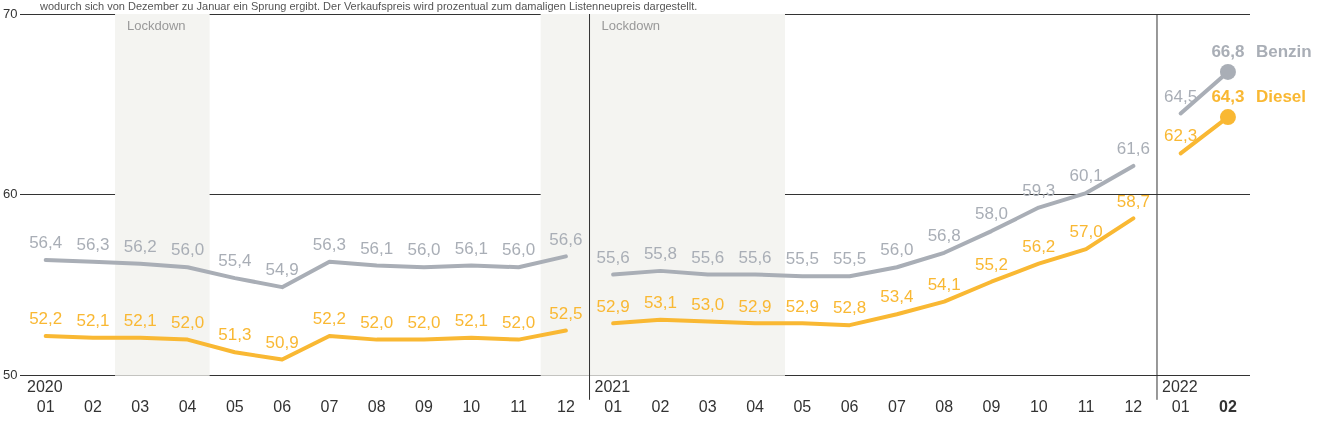 This screenshot has width=1320, height=439. Describe the element at coordinates (944, 284) in the screenshot. I see `data-label: 54,1` at that location.